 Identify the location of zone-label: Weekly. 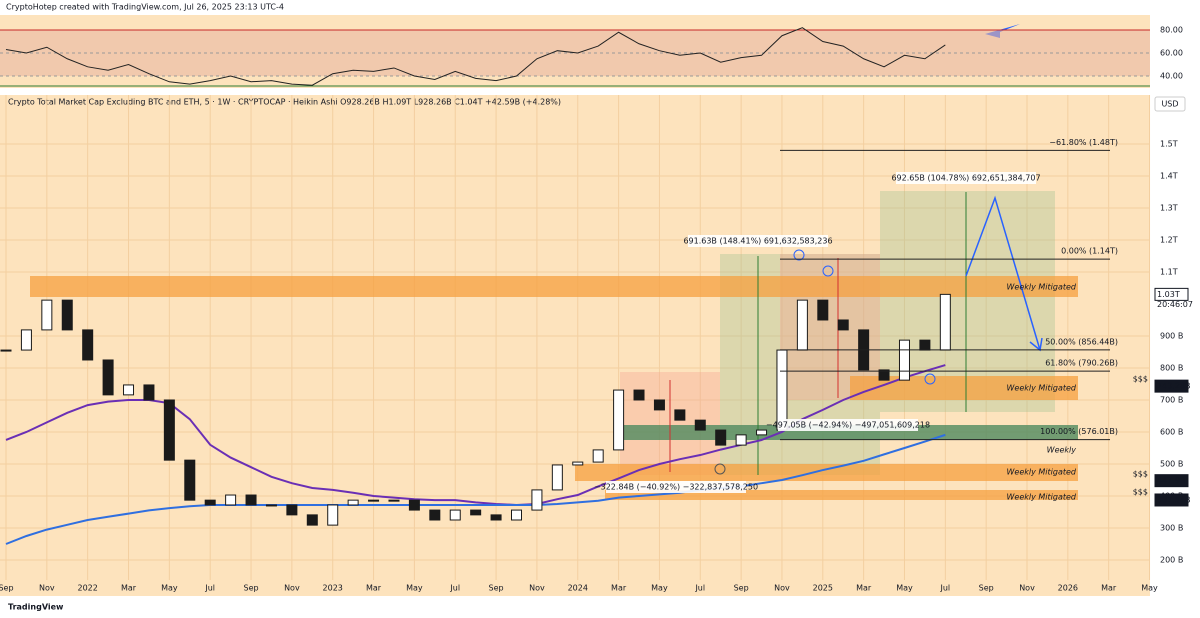
(1062, 450).